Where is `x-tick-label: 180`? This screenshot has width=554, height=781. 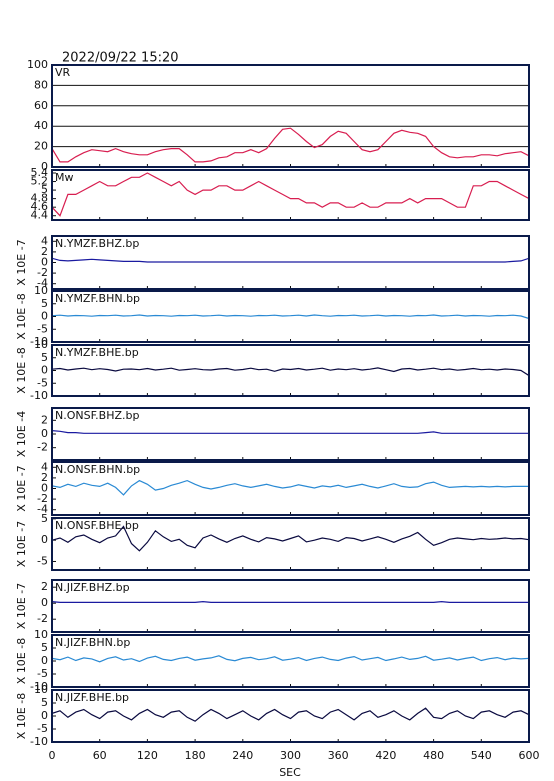
x-tick-label: 180 is located at coordinates (195, 755).